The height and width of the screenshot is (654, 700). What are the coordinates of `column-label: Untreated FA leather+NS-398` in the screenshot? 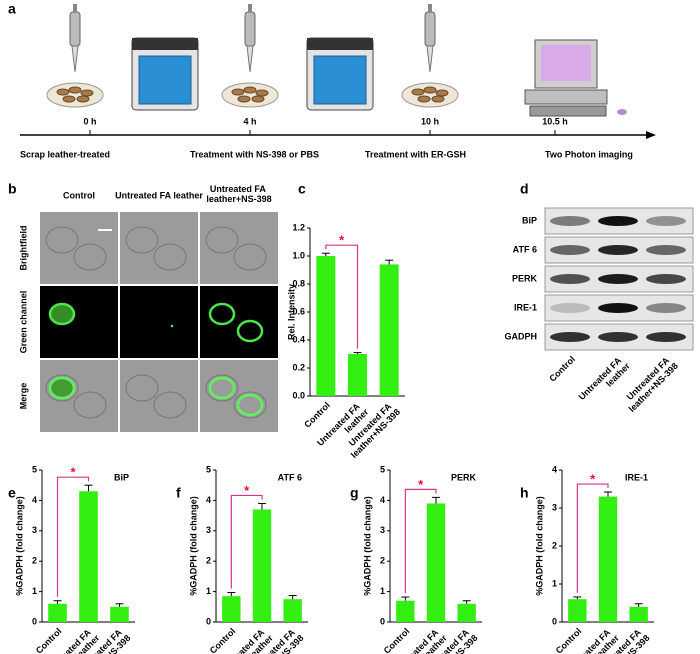 It's located at (650, 384).